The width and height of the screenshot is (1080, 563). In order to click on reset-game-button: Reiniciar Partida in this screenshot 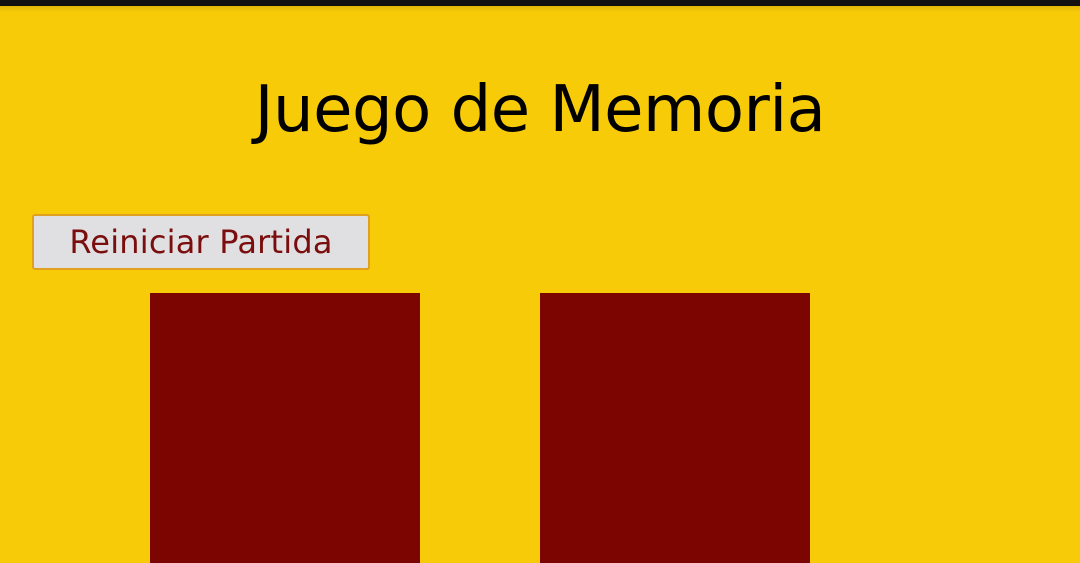, I will do `click(201, 242)`.